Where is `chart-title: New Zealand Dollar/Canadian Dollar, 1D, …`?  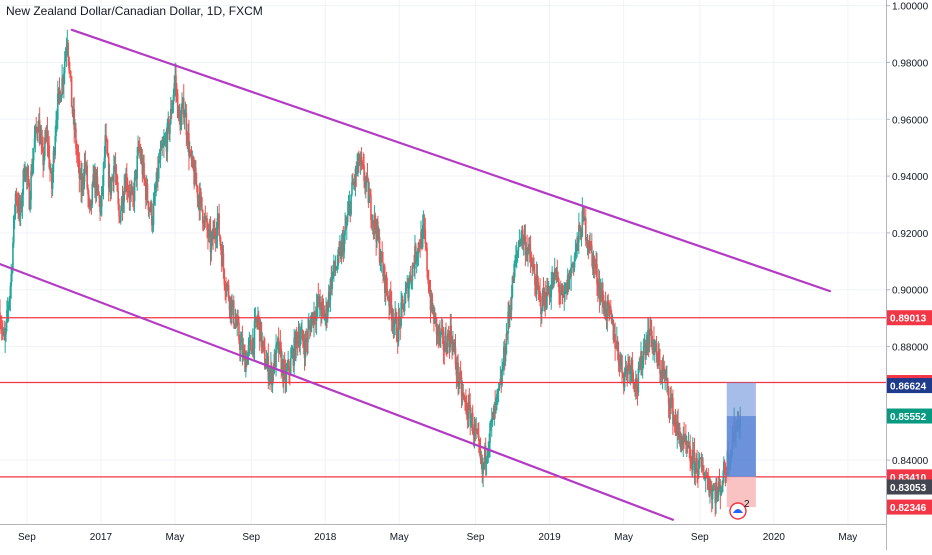
chart-title: New Zealand Dollar/Canadian Dollar, 1D, … is located at coordinates (134, 11).